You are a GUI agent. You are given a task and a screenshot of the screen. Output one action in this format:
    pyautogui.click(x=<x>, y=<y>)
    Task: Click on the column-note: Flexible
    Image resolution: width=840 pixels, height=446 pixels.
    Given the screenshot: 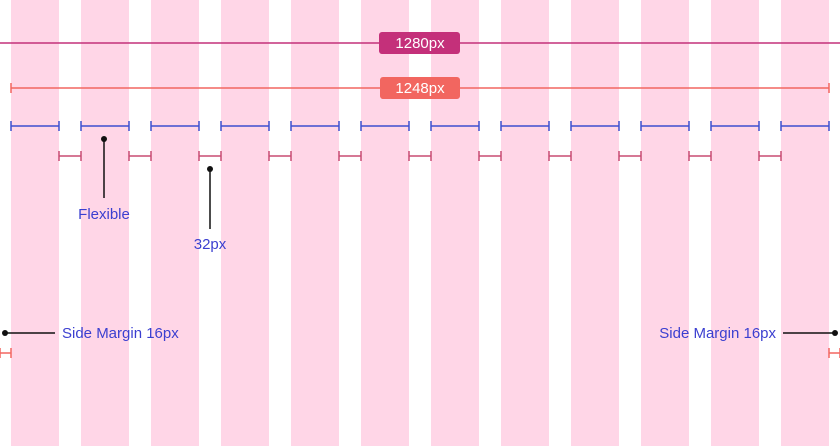 What is the action you would take?
    pyautogui.click(x=104, y=214)
    